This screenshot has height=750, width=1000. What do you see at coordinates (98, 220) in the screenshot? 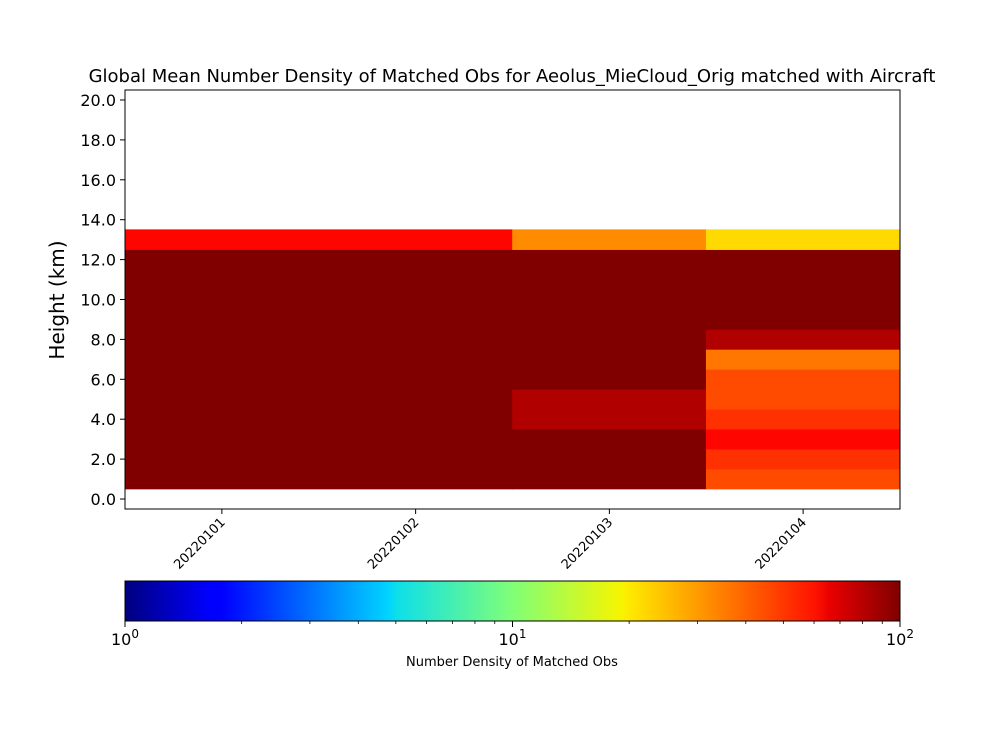
I see `y-tick-label: 14.0` at bounding box center [98, 220].